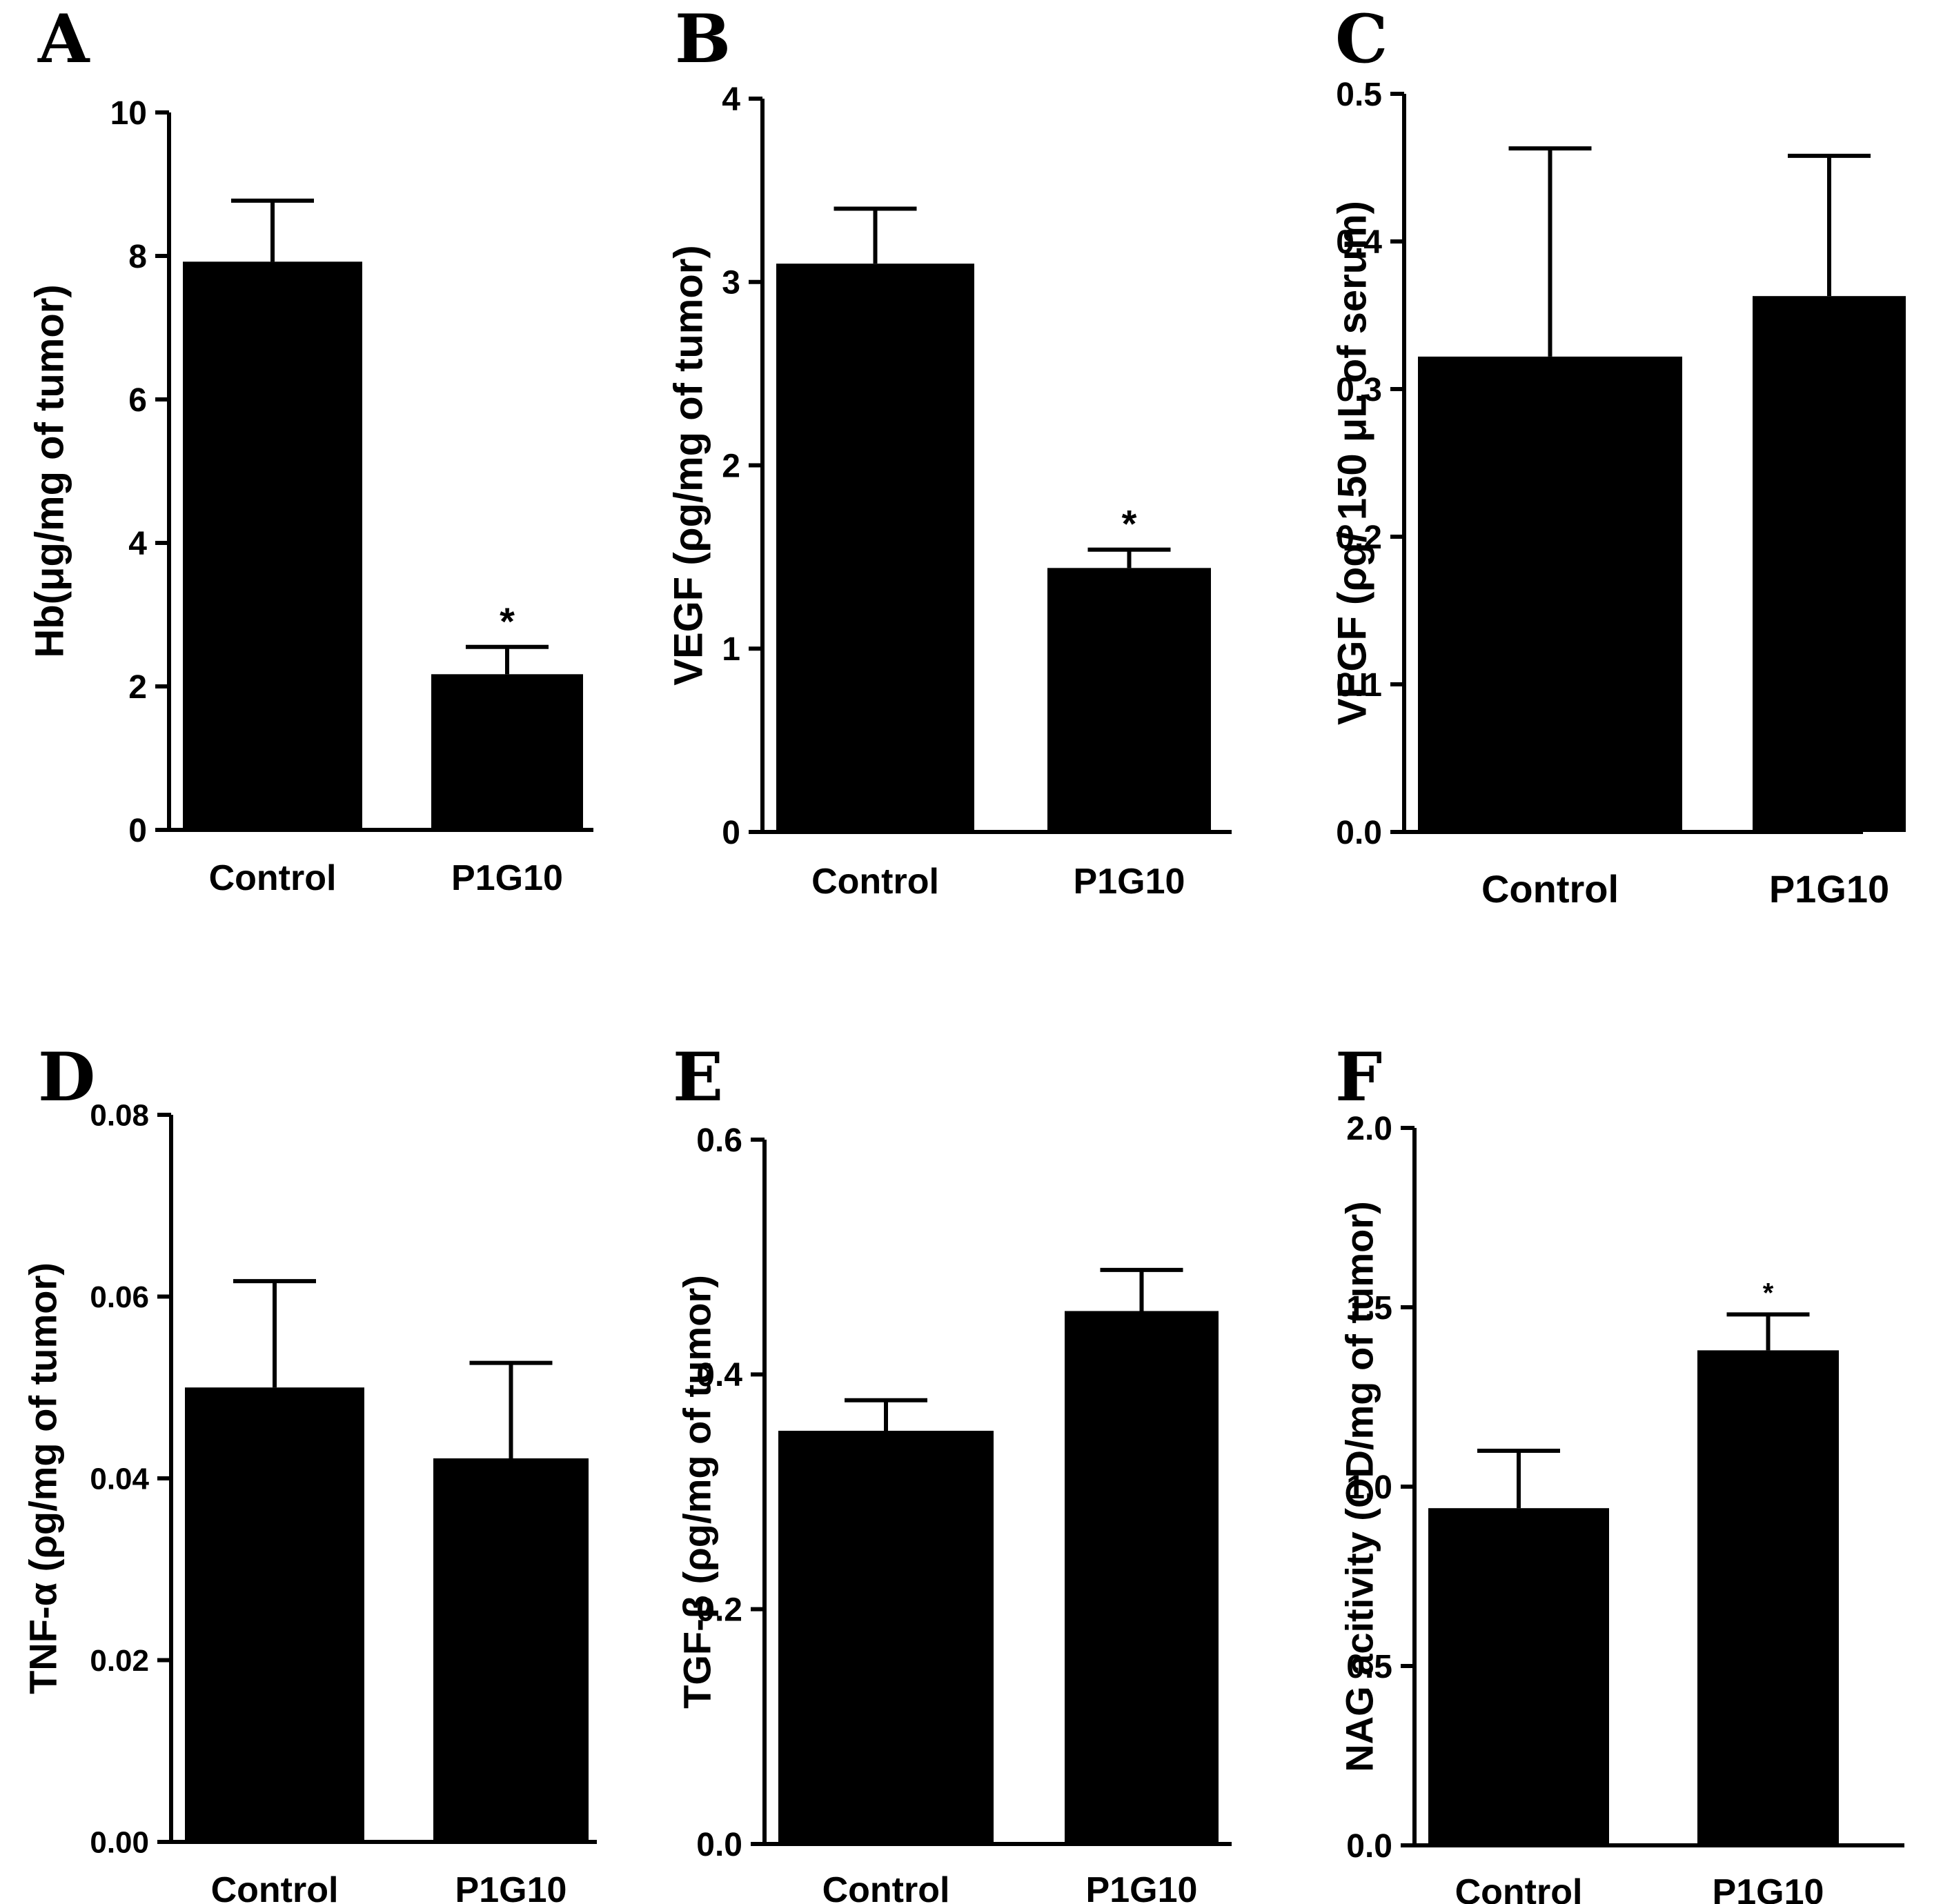  What do you see at coordinates (119, 1479) in the screenshot?
I see `y-tick-label: 0.04` at bounding box center [119, 1479].